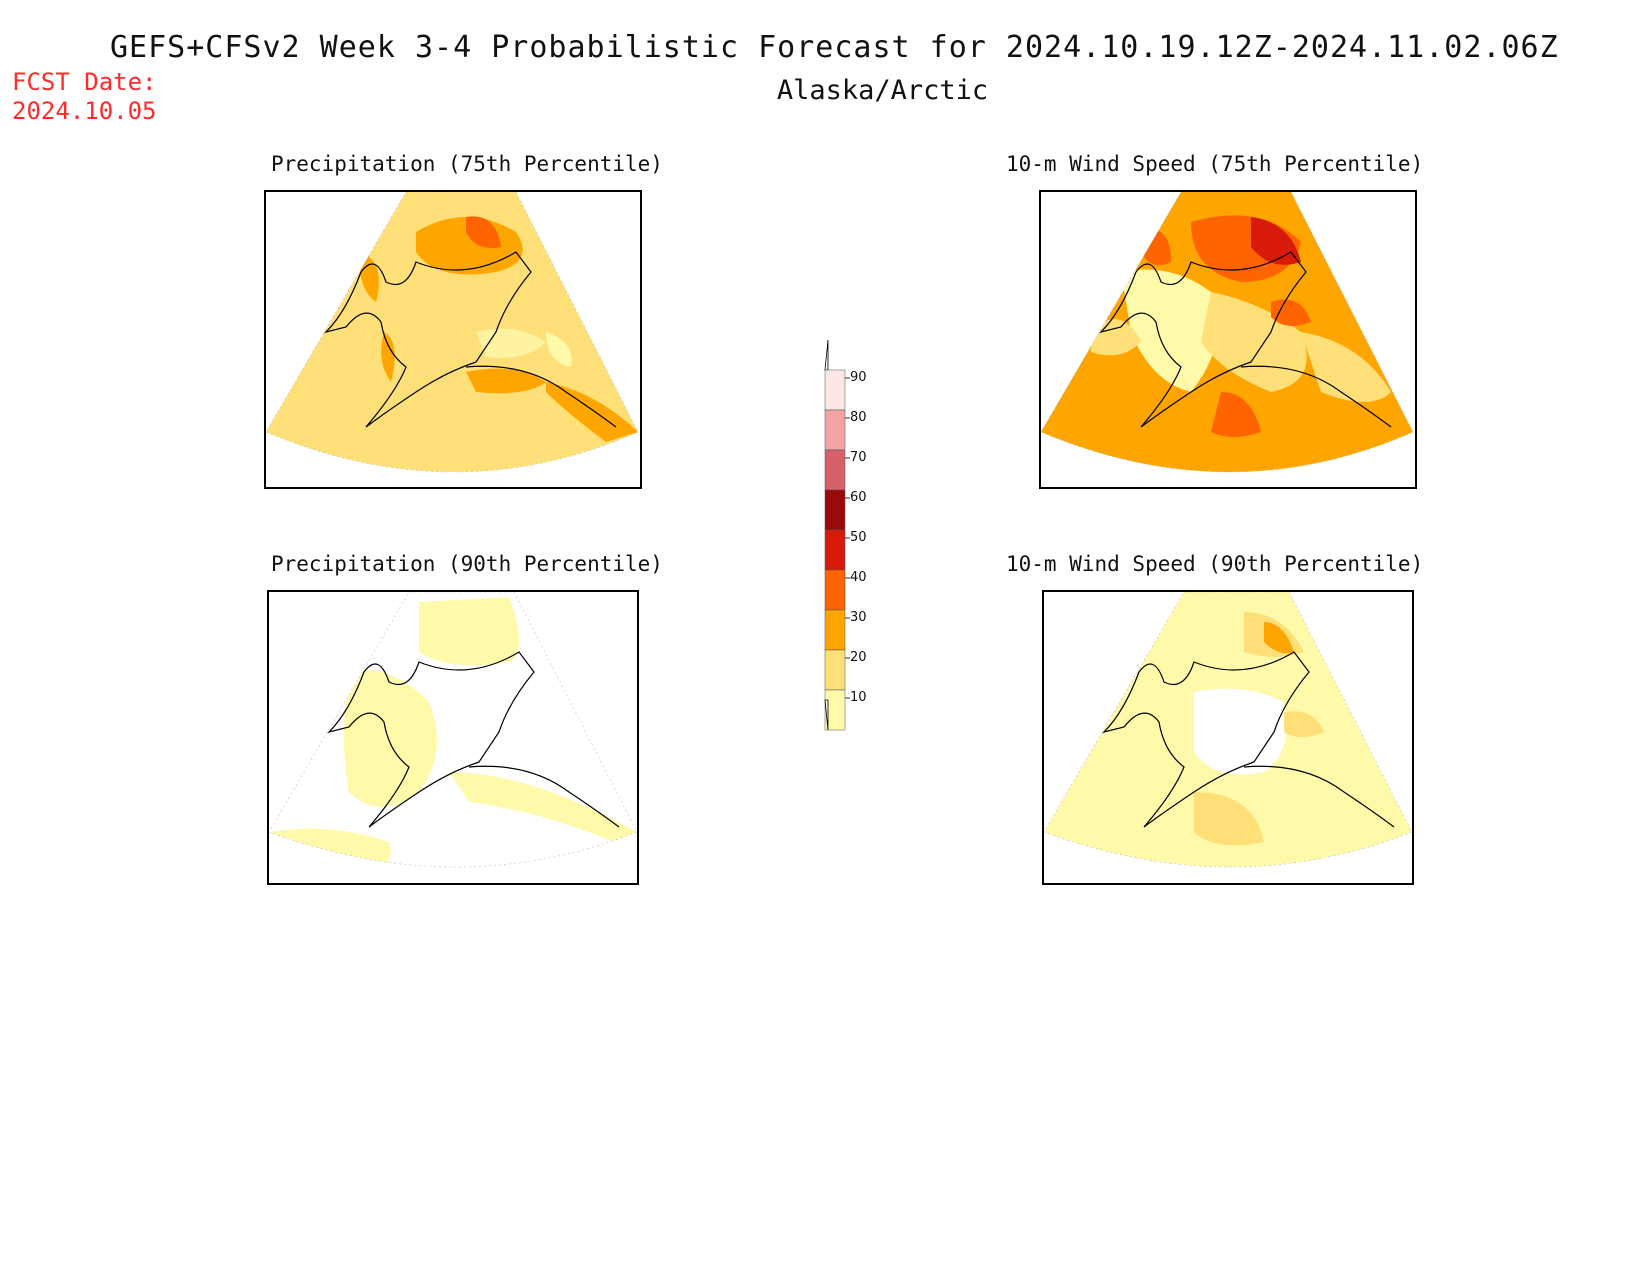 The width and height of the screenshot is (1650, 1275). I want to click on panel-title-wind-75: 10-m Wind Speed (75th Percentile), so click(1215, 164).